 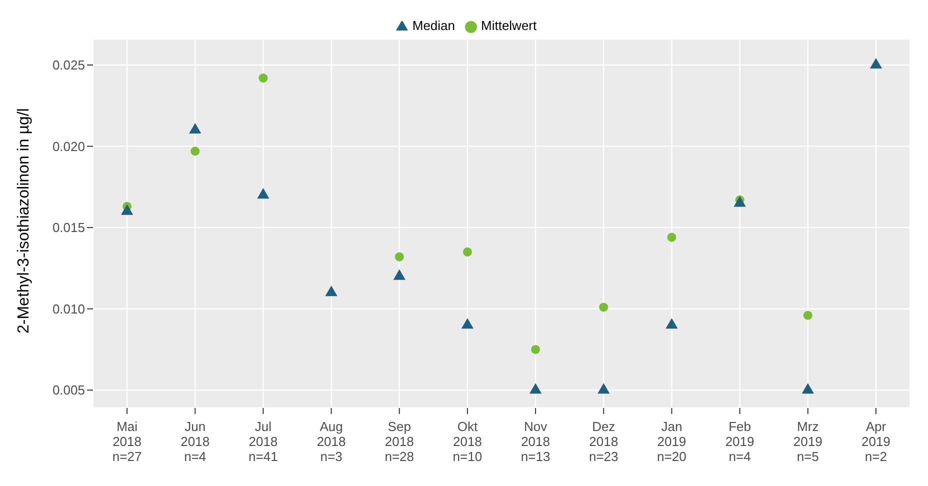 I want to click on x-tick-label: Apr 2019 n=2, so click(x=875, y=441).